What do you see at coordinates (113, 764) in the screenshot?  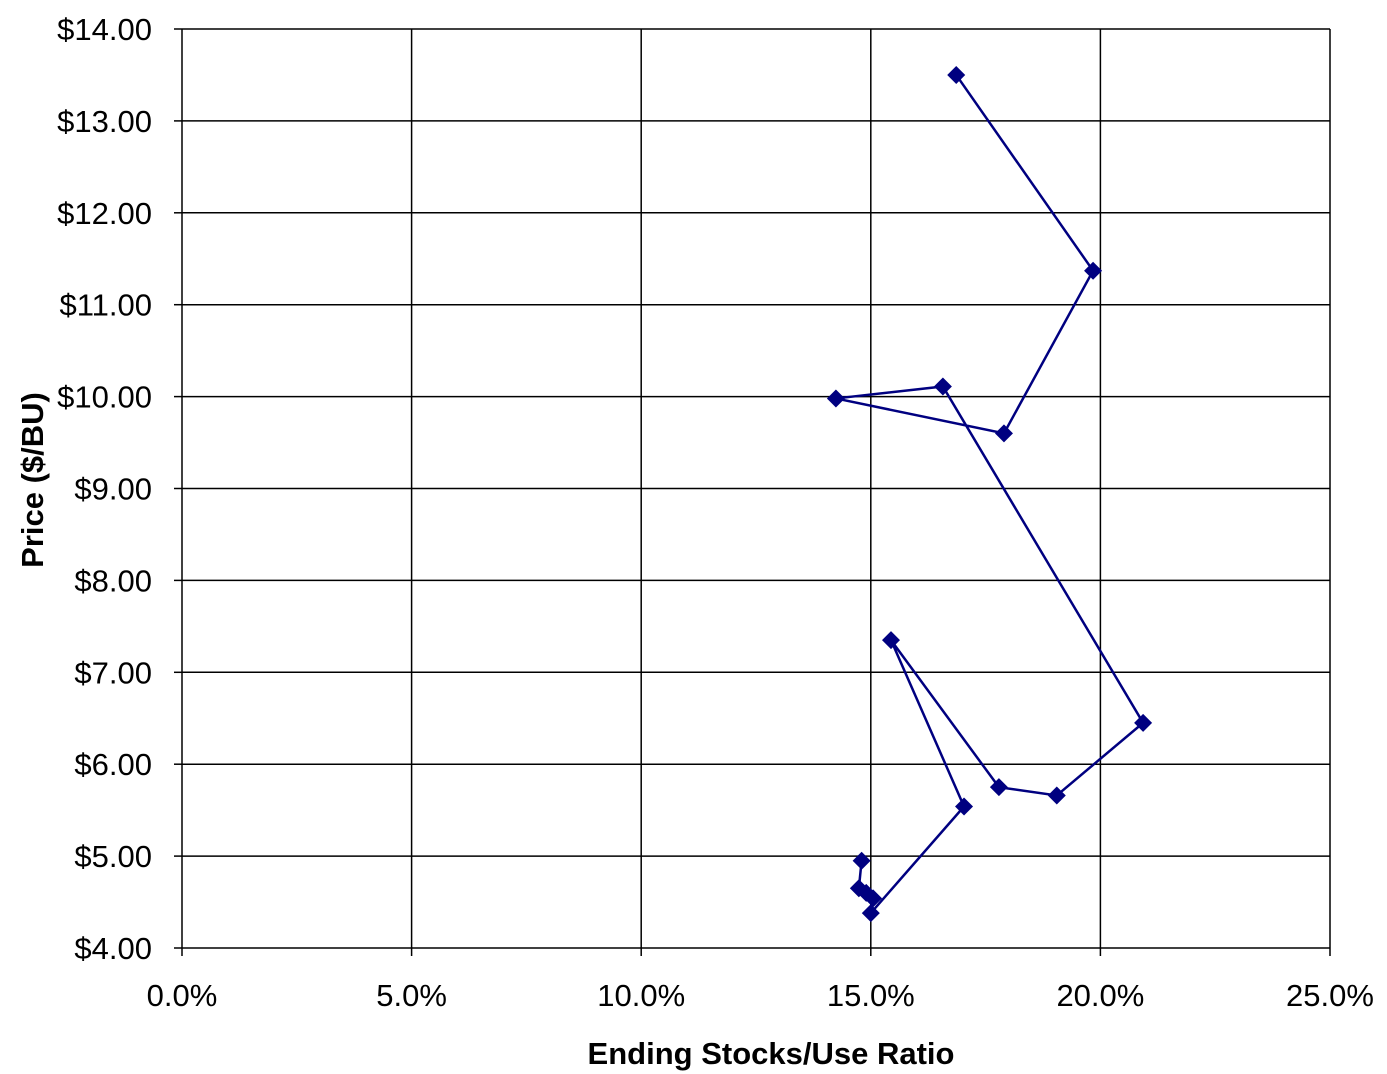 I see `y-tick-label: $6.00` at bounding box center [113, 764].